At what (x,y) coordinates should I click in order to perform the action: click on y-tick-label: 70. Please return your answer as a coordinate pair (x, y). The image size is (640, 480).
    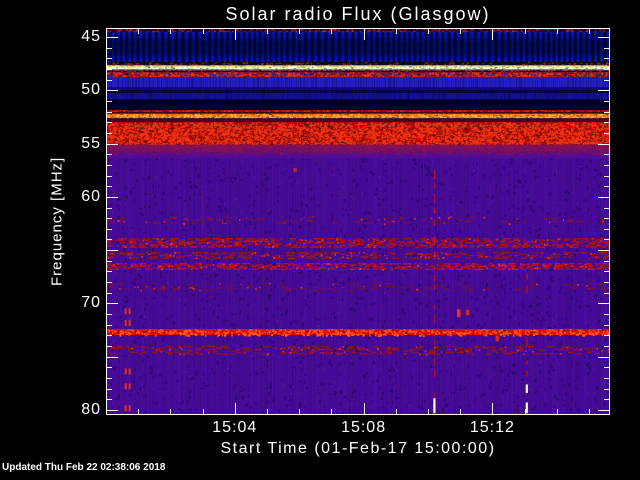
    Looking at the image, I should click on (91, 303).